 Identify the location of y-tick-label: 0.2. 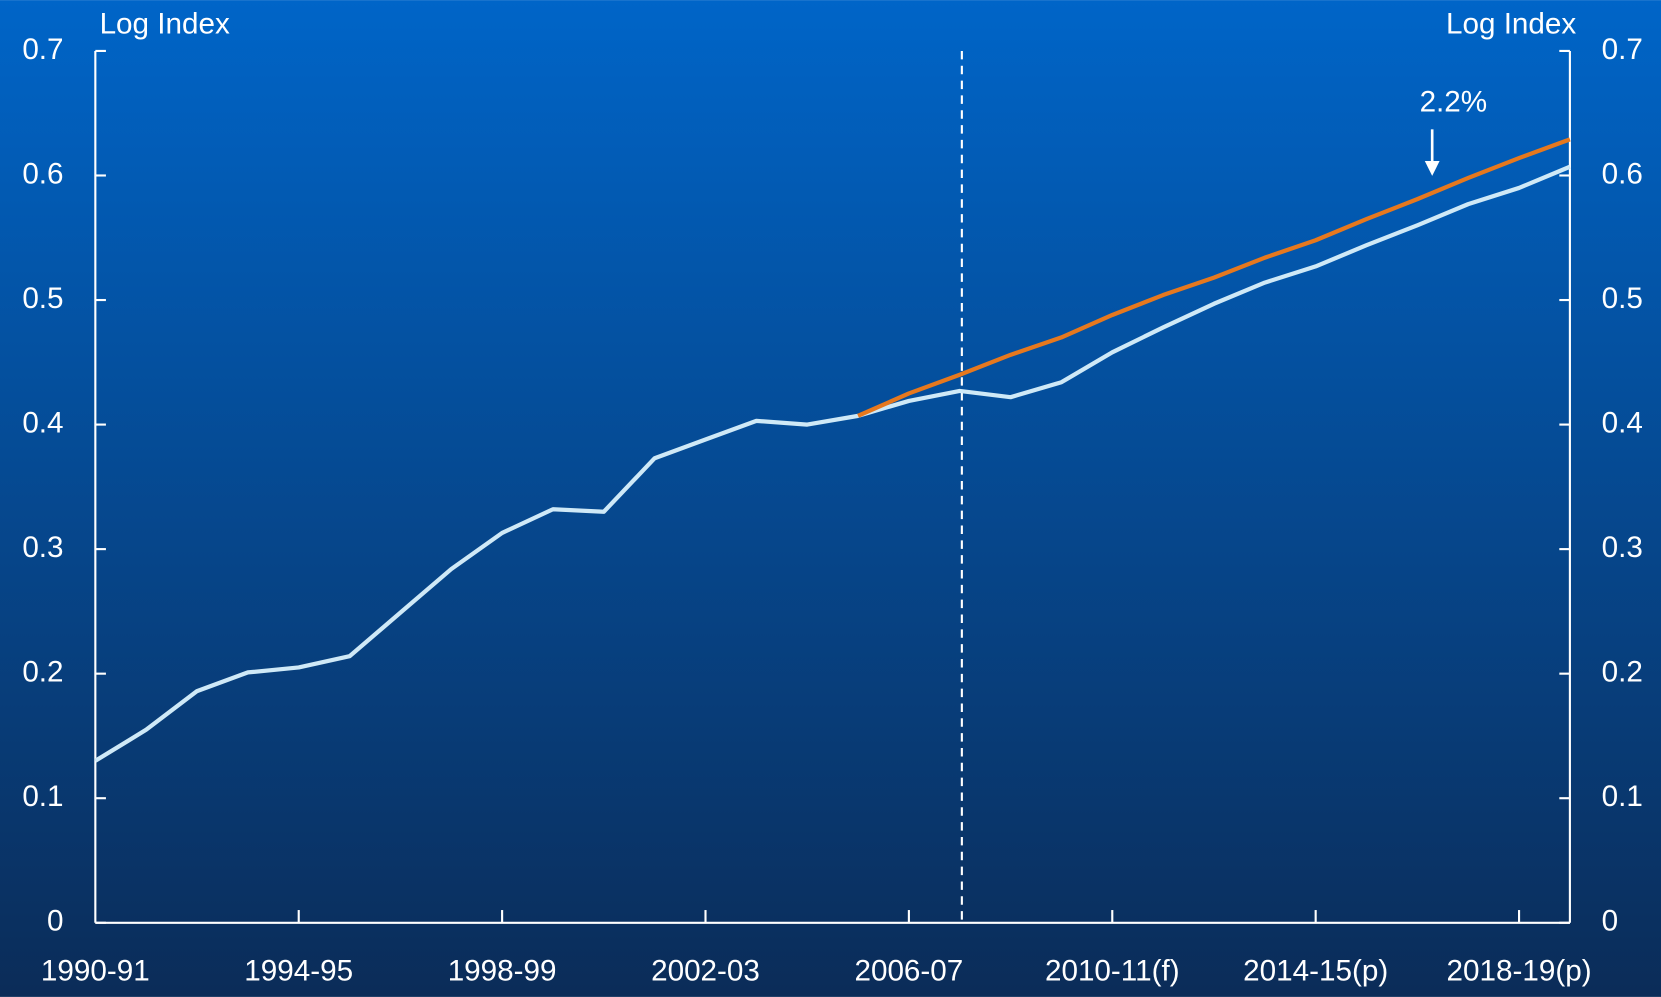
(42, 671).